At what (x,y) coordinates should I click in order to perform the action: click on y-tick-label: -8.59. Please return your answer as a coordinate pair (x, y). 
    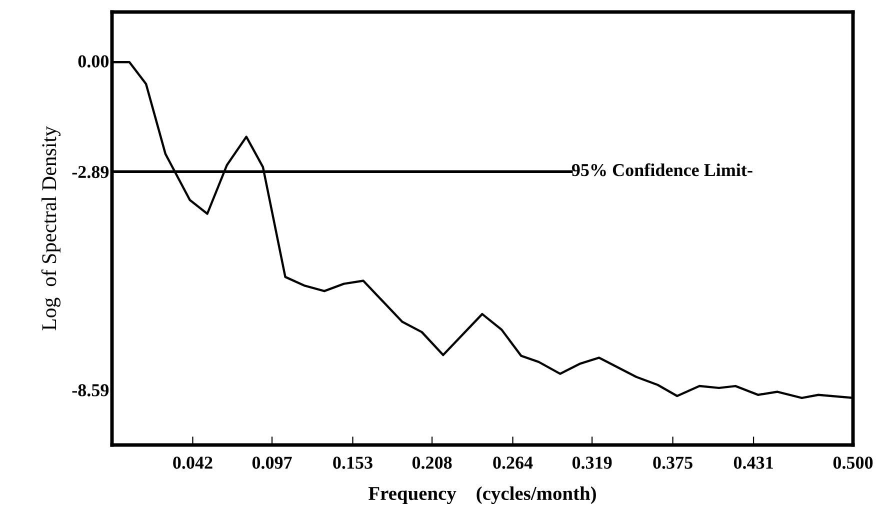
    Looking at the image, I should click on (90, 390).